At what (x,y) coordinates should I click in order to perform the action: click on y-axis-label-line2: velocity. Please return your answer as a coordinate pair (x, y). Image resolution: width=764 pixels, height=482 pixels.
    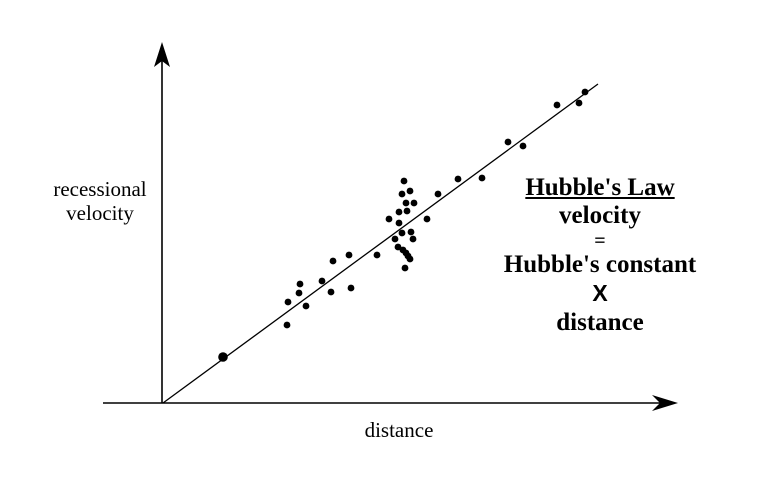
    Looking at the image, I should click on (100, 213).